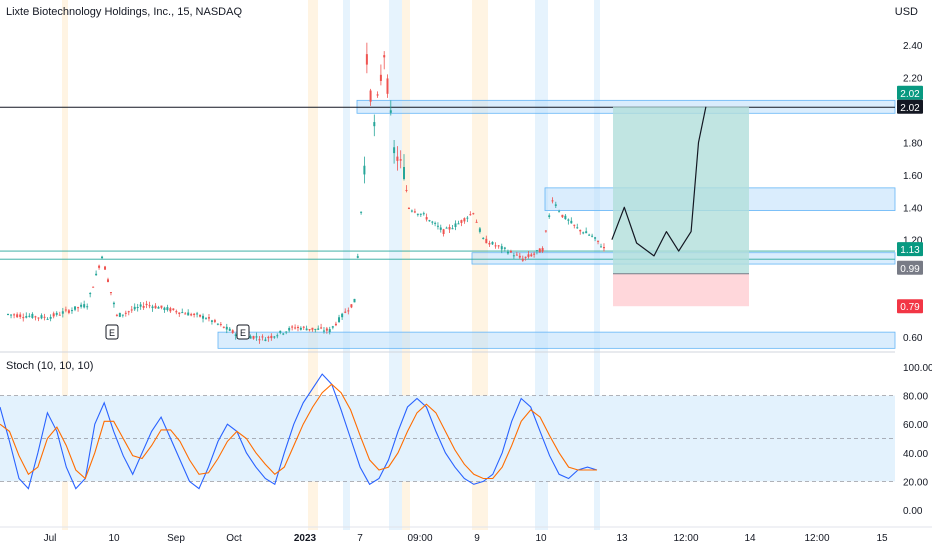 The image size is (932, 555). I want to click on time-axis-label: 15, so click(882, 538).